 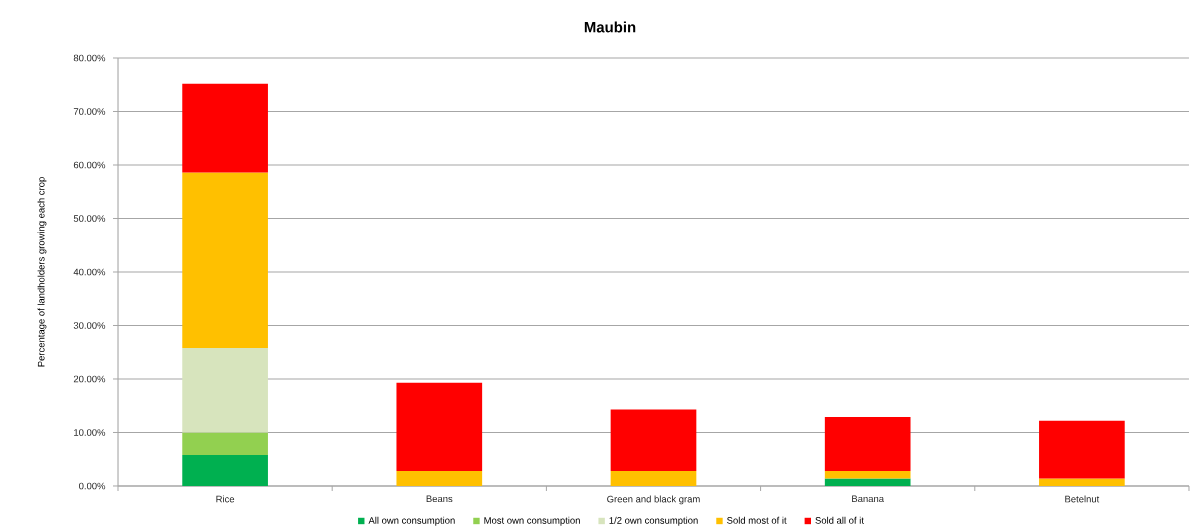 What do you see at coordinates (89, 272) in the screenshot?
I see `y-tick-label: 40.00%` at bounding box center [89, 272].